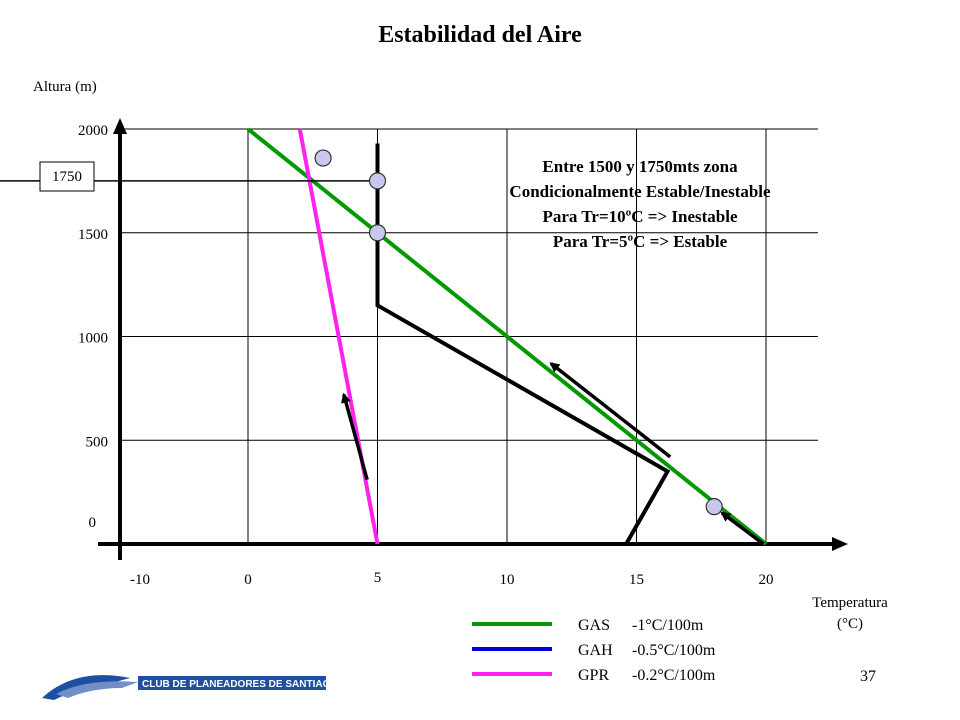 The width and height of the screenshot is (960, 720). I want to click on legend-name: GPR, so click(593, 675).